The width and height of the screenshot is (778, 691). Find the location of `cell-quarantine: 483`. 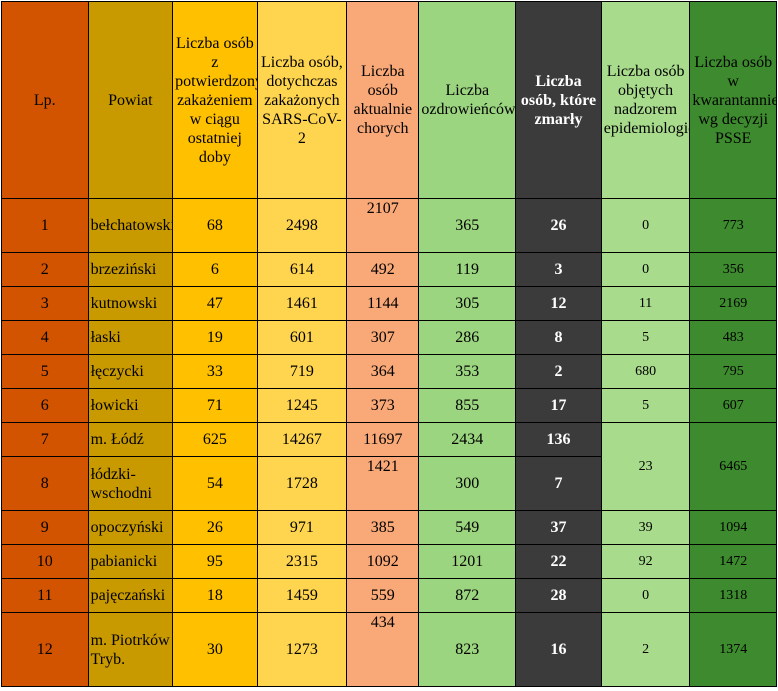

cell-quarantine: 483 is located at coordinates (733, 337).